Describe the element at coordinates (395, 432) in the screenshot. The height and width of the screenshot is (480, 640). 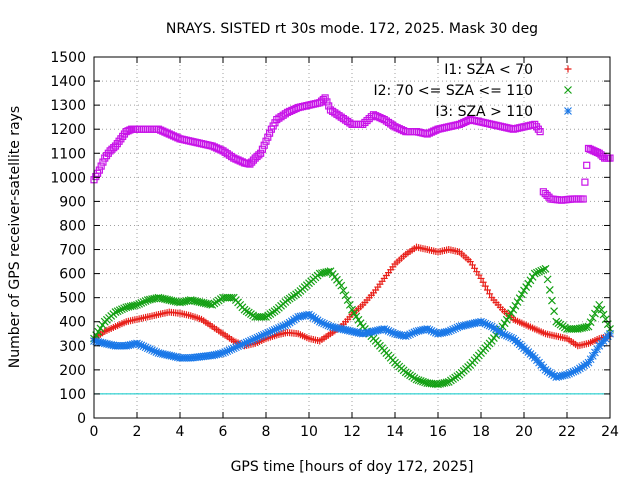
I see `x-tick-label: 14` at that location.